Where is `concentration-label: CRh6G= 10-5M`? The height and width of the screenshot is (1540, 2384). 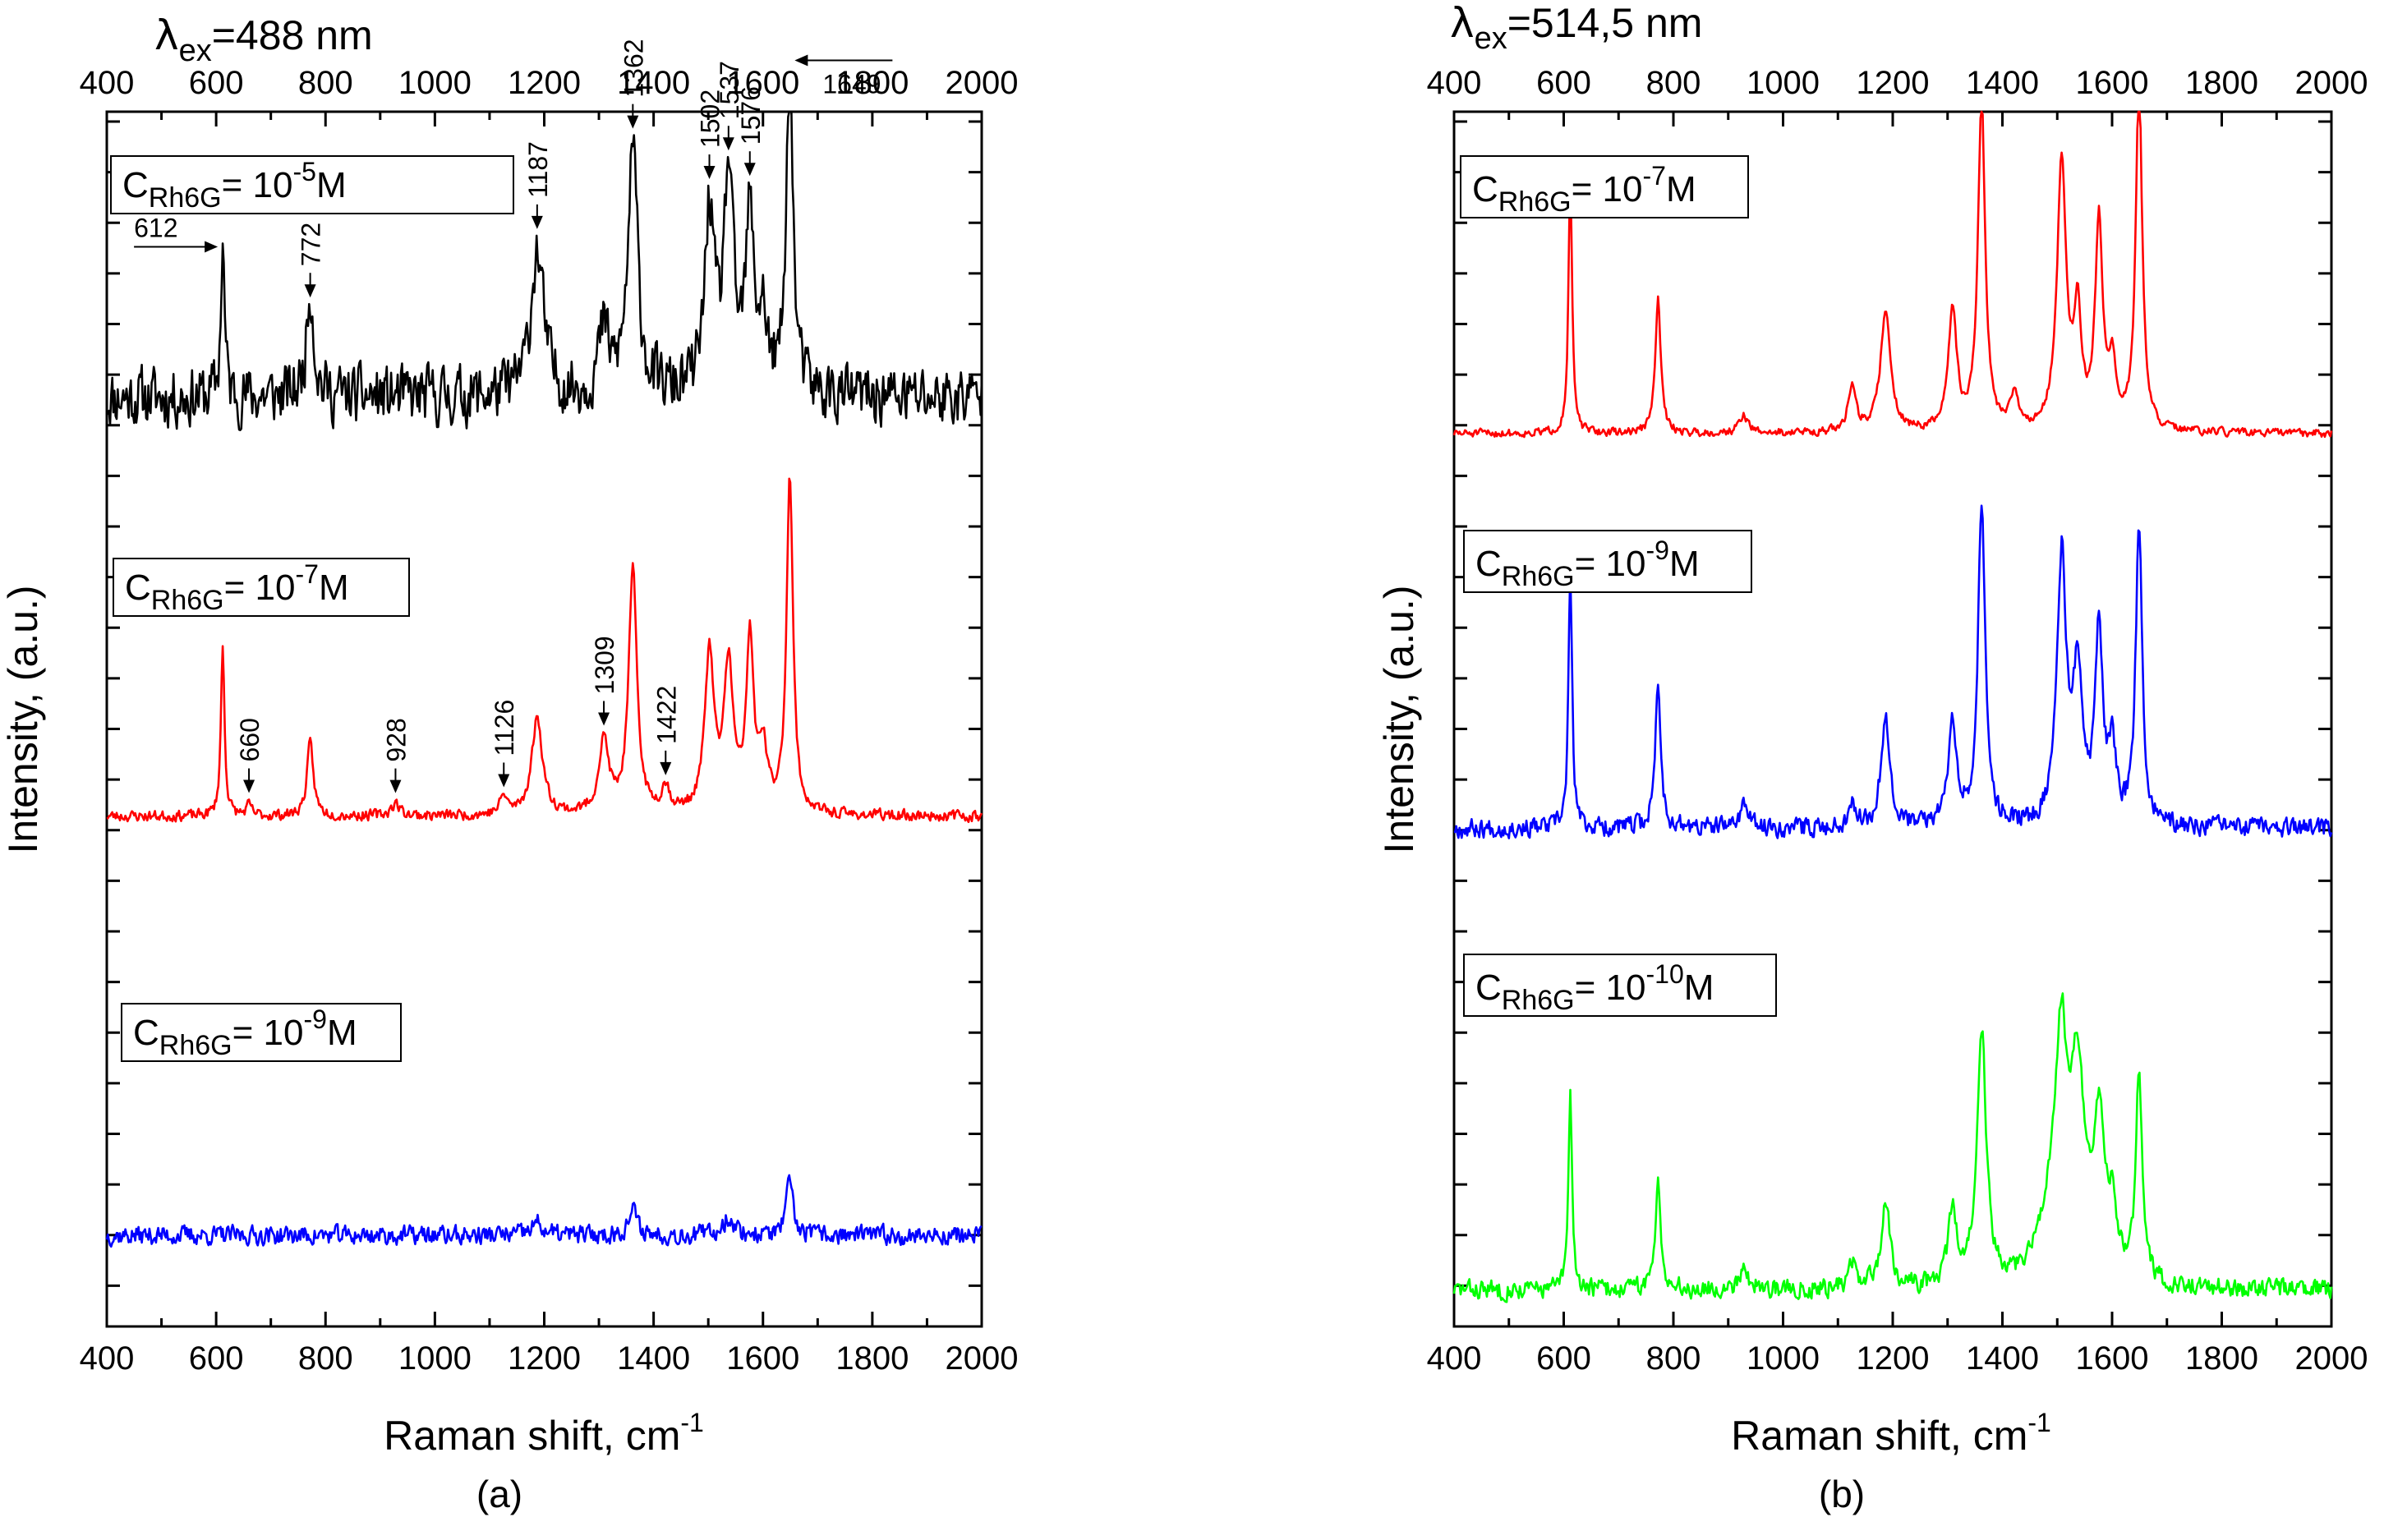 concentration-label: CRh6G= 10-5M is located at coordinates (234, 185).